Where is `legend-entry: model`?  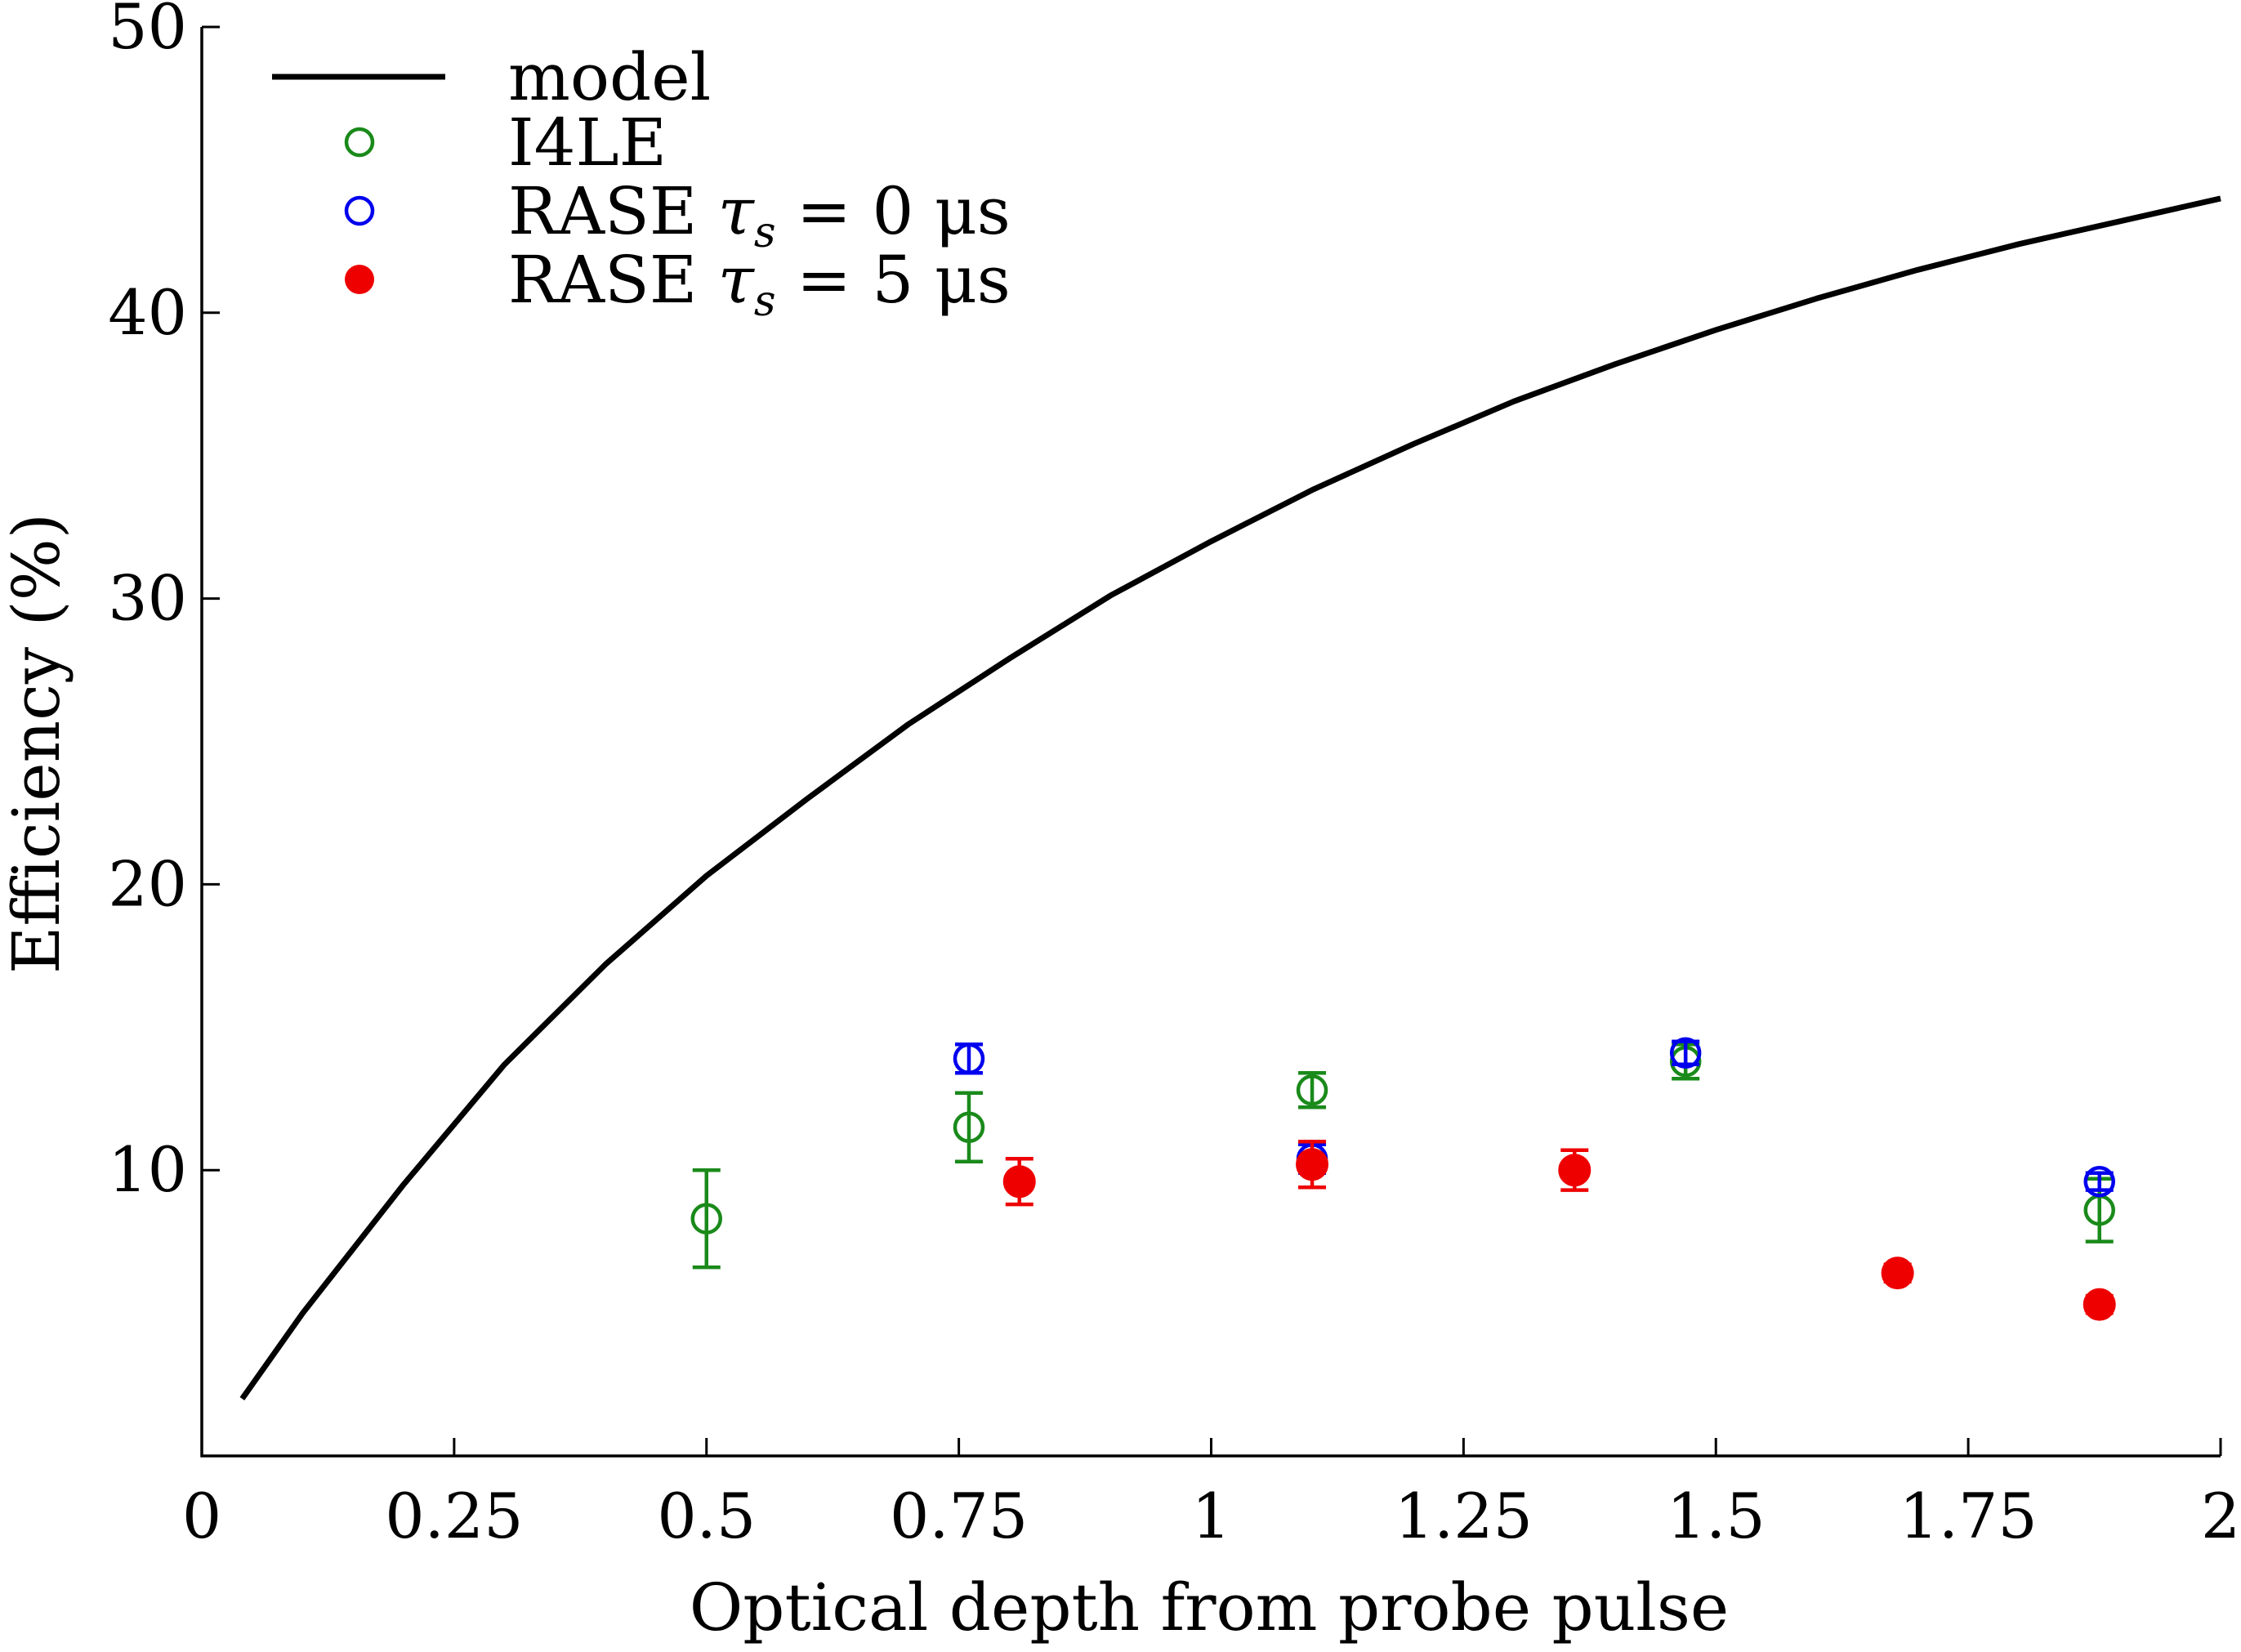
legend-entry: model is located at coordinates (492, 77).